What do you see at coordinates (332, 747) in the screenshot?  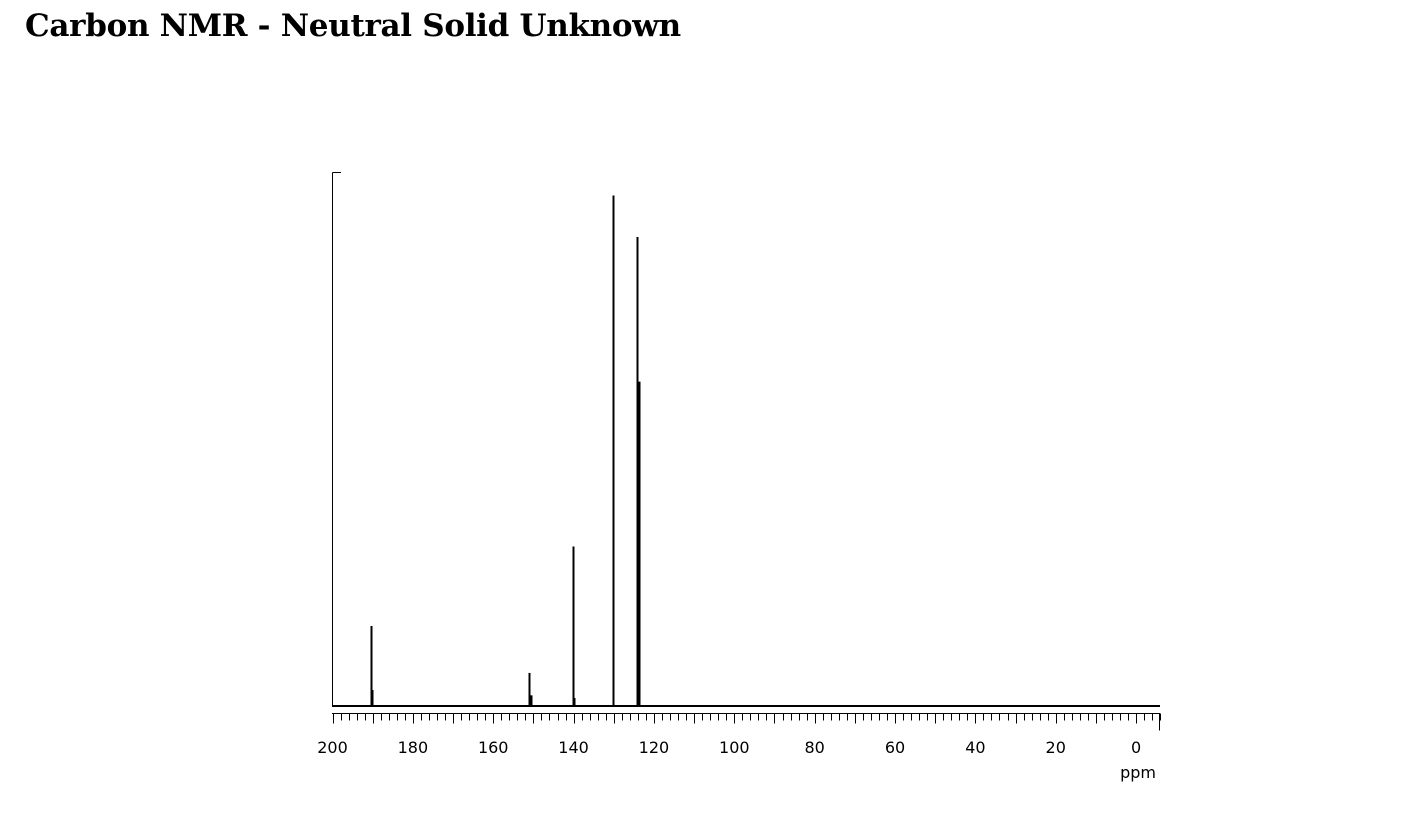 I see `x-tick-label: 200` at bounding box center [332, 747].